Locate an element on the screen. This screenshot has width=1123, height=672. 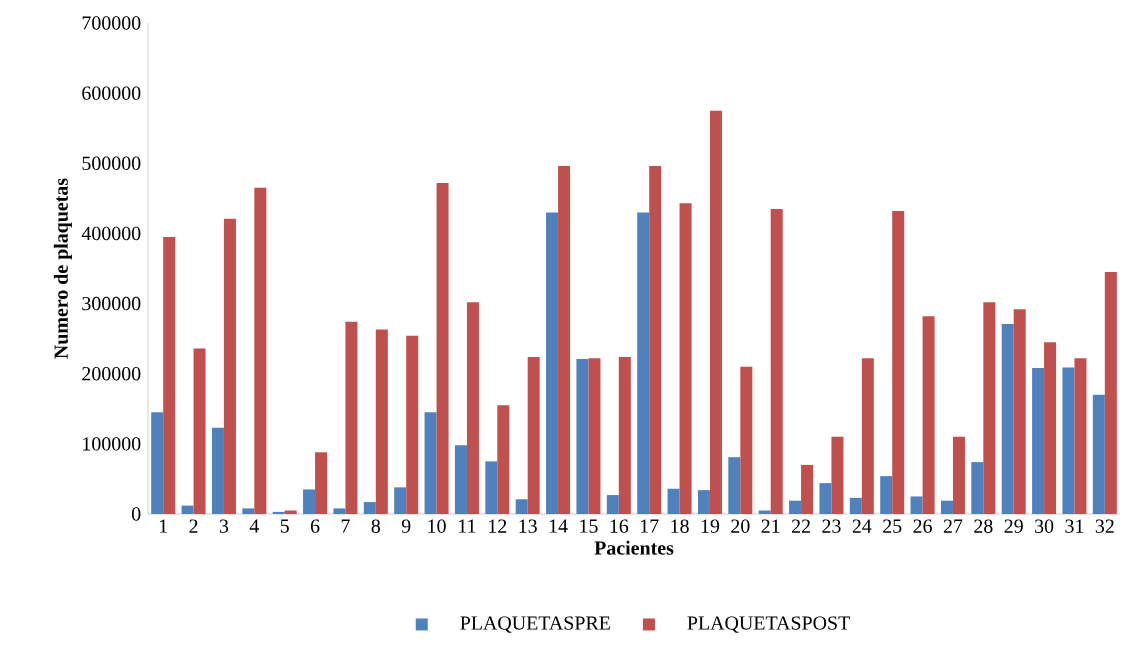
x-tick-label: 3 is located at coordinates (224, 526).